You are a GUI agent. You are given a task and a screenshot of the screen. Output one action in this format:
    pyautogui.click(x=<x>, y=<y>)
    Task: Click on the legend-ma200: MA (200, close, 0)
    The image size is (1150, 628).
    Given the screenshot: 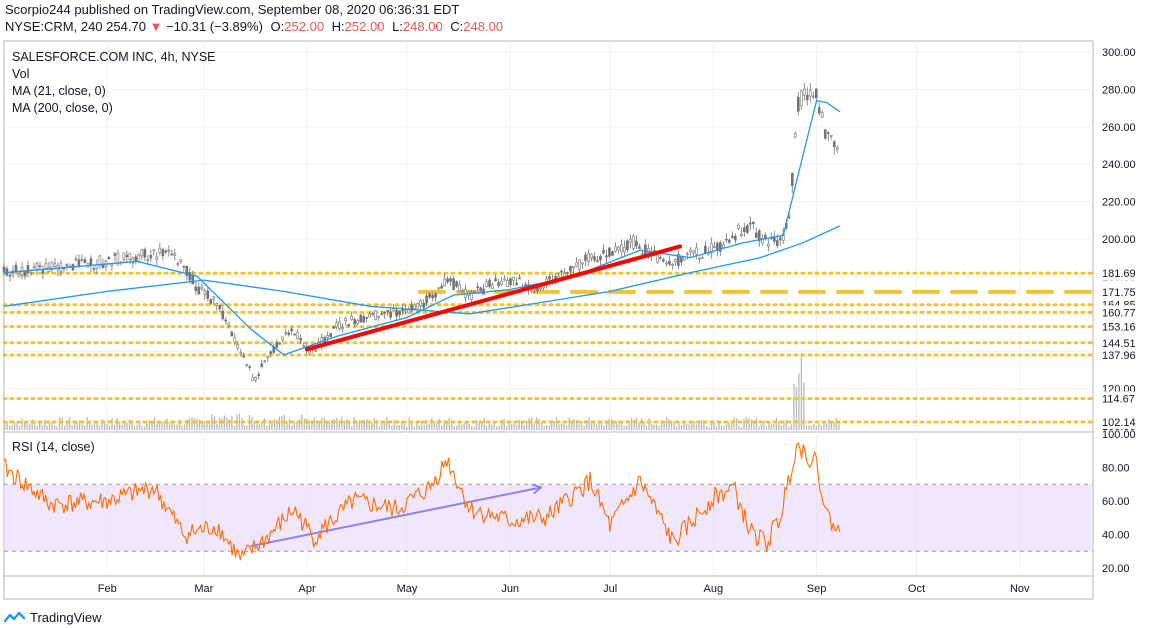 What is the action you would take?
    pyautogui.click(x=62, y=108)
    